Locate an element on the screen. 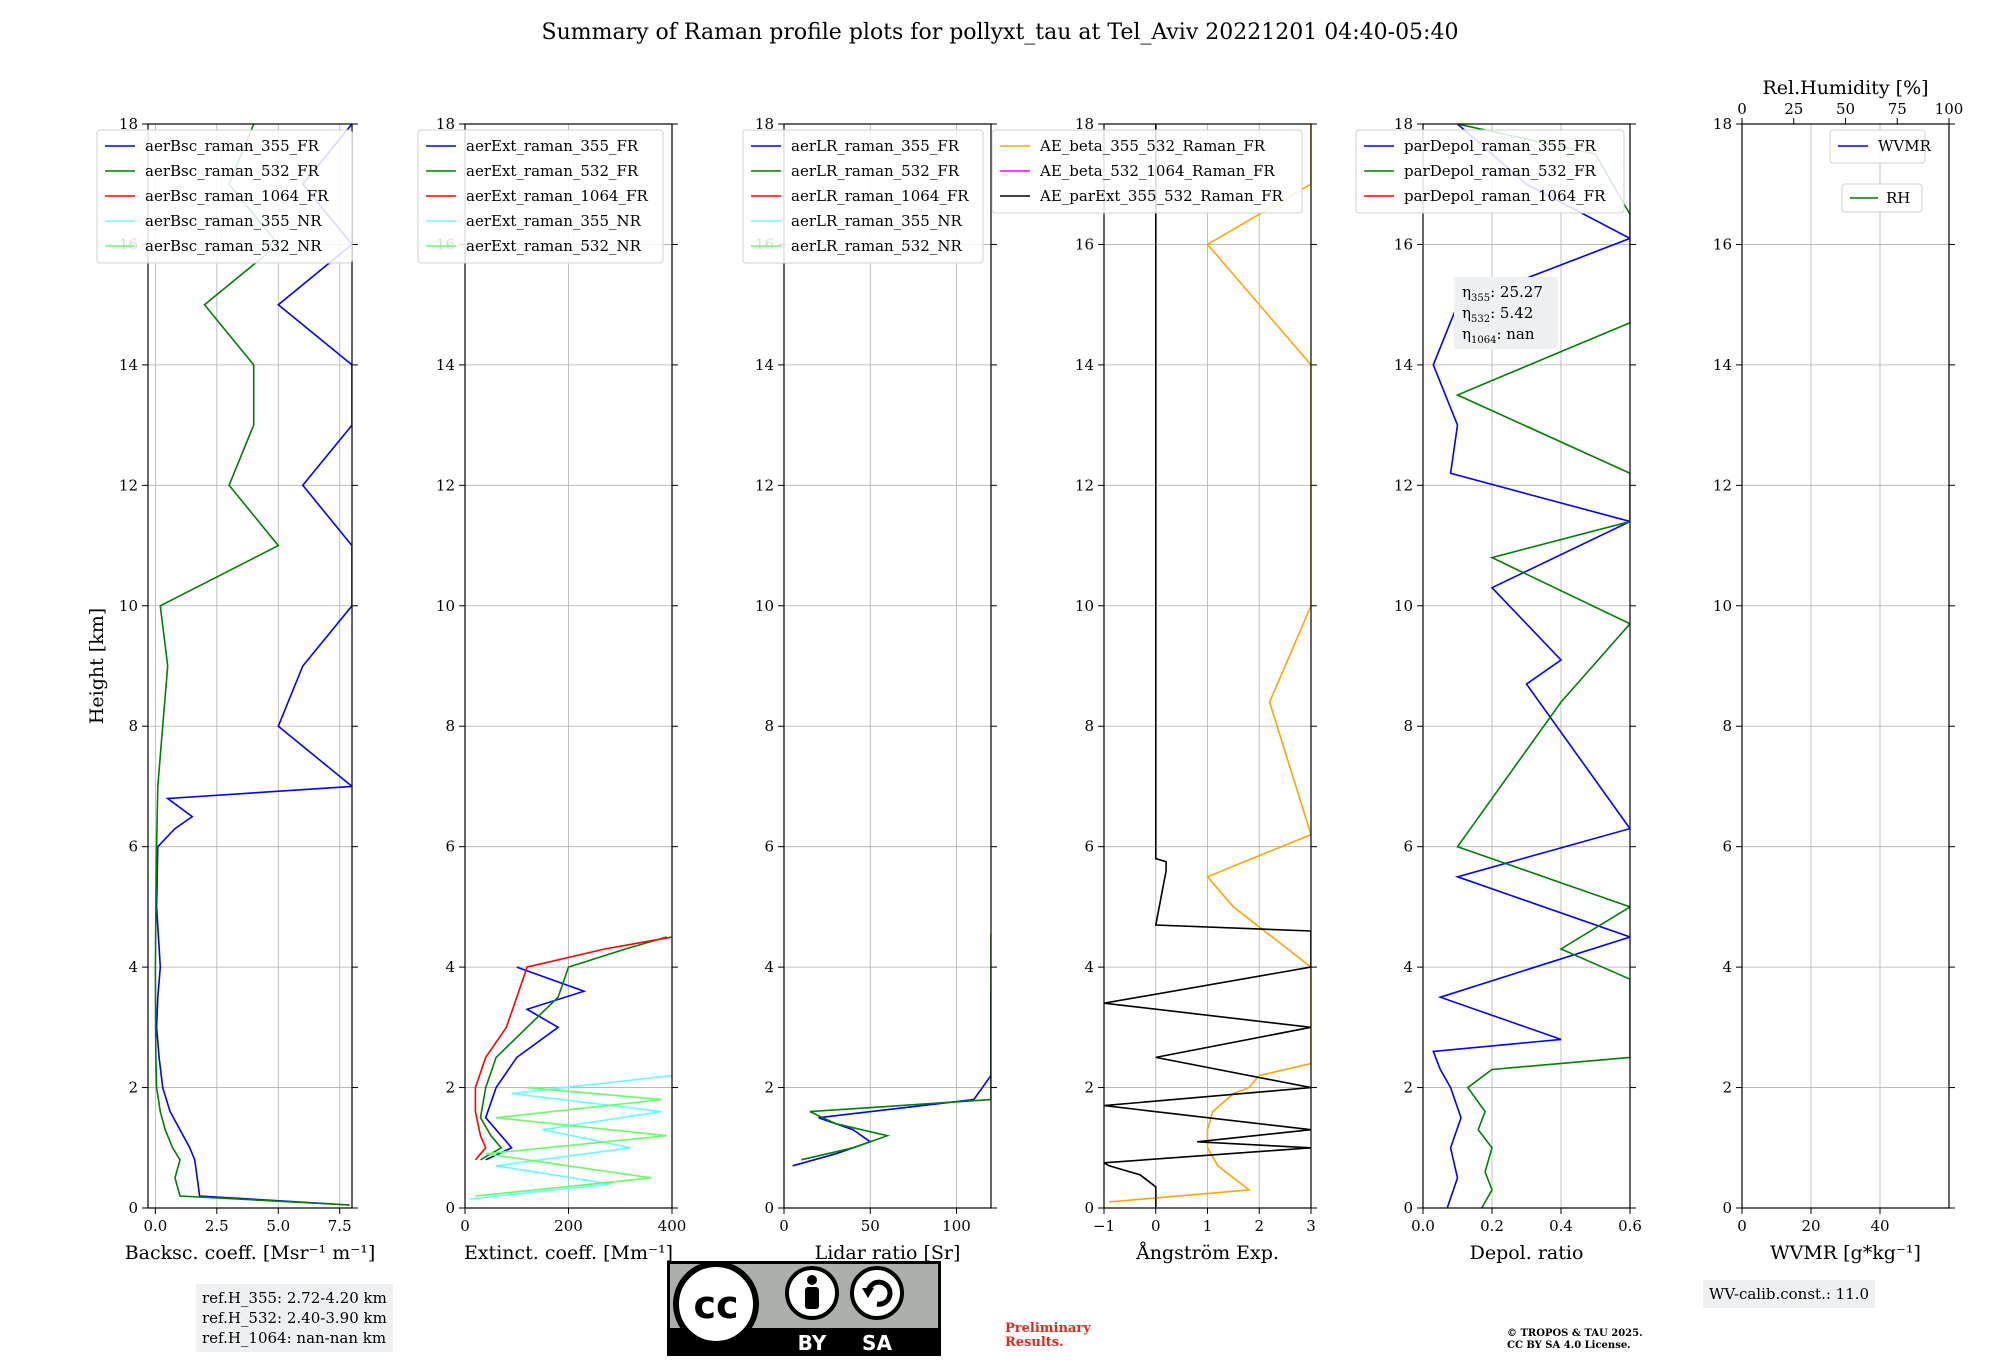  x-axis-label: Lidar ratio [Sr] is located at coordinates (888, 1253).